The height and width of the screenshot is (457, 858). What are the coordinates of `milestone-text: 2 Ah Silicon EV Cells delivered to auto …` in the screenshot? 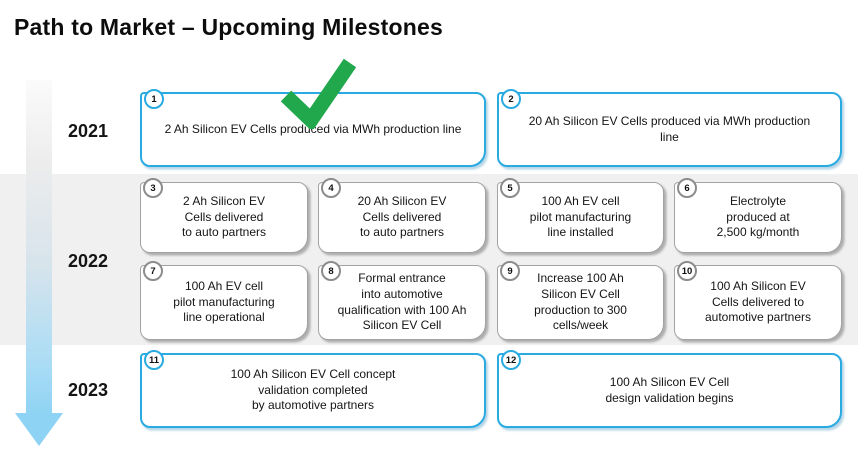 It's located at (224, 217).